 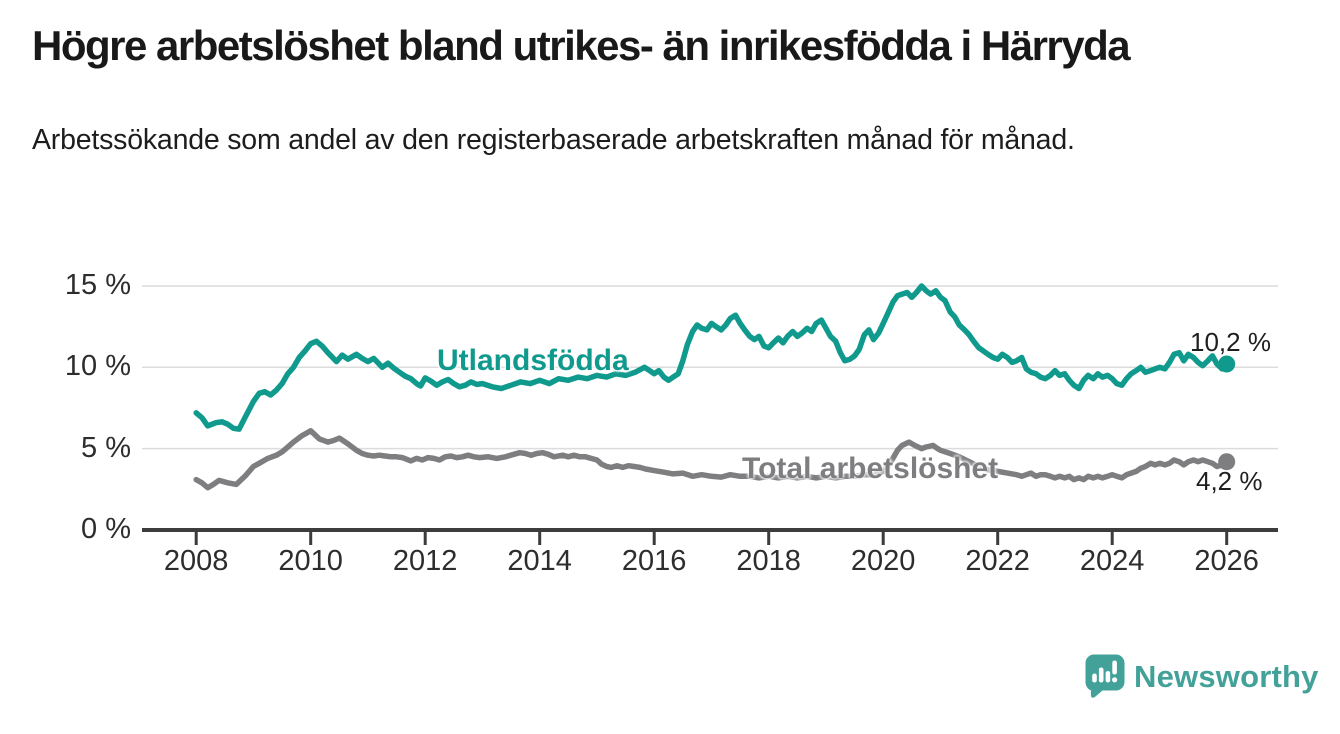 I want to click on series-label-total-arbetsloshet: Total arbetslöshet, so click(x=870, y=468).